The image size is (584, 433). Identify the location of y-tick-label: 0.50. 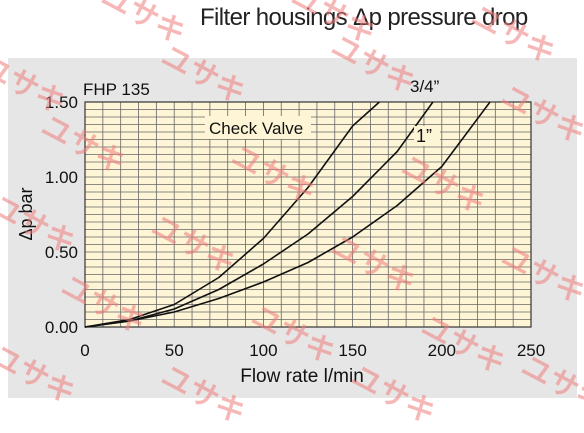
(61, 252).